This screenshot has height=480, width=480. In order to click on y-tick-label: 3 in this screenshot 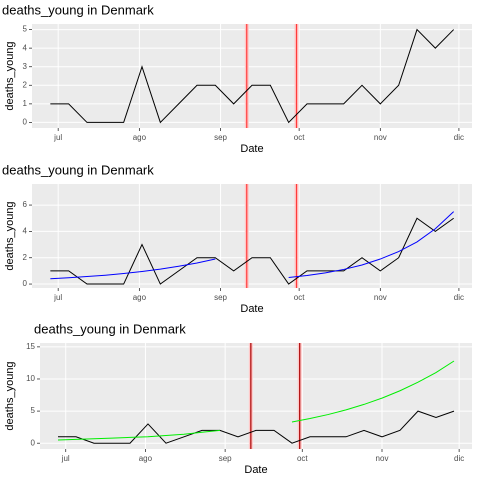, I will do `click(25, 66)`.